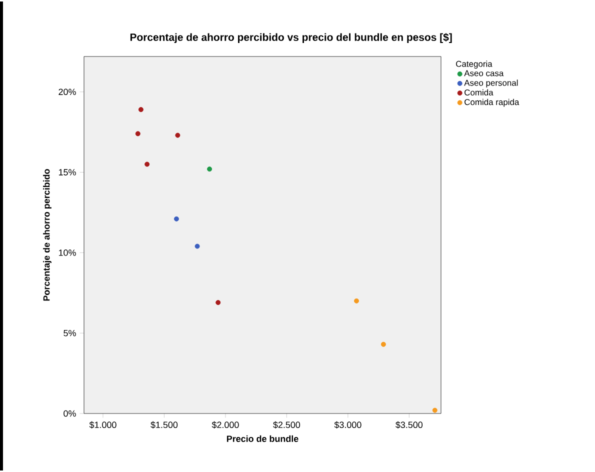 Image resolution: width=595 pixels, height=472 pixels. What do you see at coordinates (409, 425) in the screenshot?
I see `x-tick-label: $3.500` at bounding box center [409, 425].